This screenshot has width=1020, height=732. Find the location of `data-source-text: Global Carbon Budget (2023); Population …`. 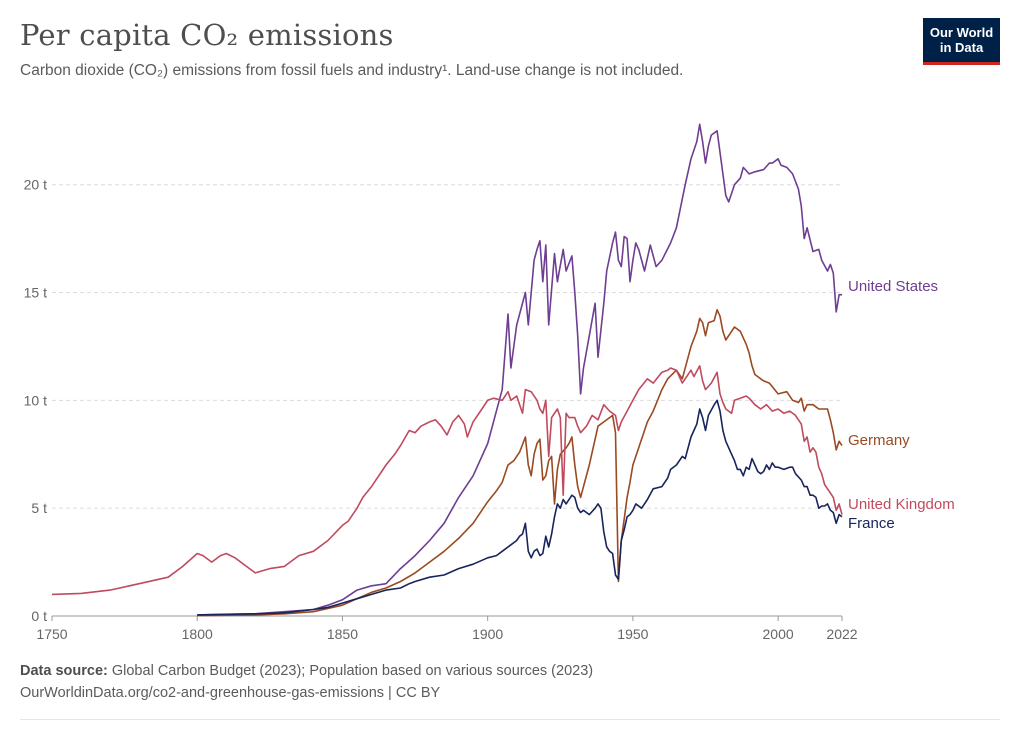

data-source-text: Global Carbon Budget (2023); Population … is located at coordinates (350, 671).